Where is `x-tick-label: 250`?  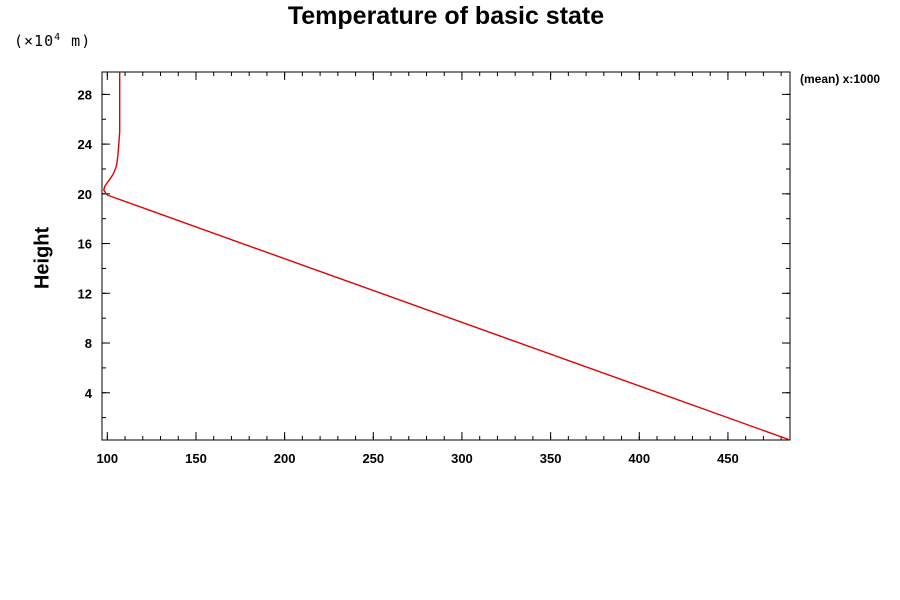
x-tick-label: 250 is located at coordinates (373, 458).